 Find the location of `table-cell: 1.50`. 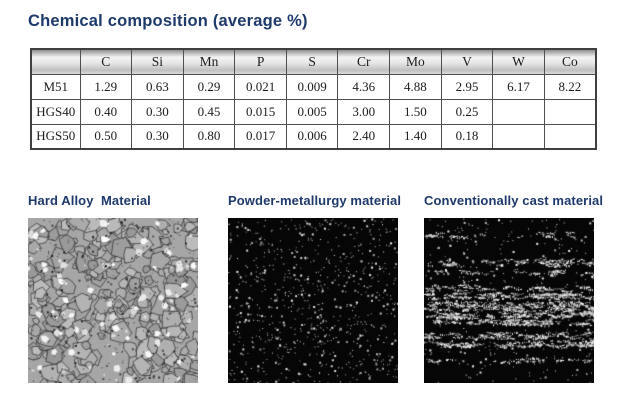

table-cell: 1.50 is located at coordinates (415, 111).